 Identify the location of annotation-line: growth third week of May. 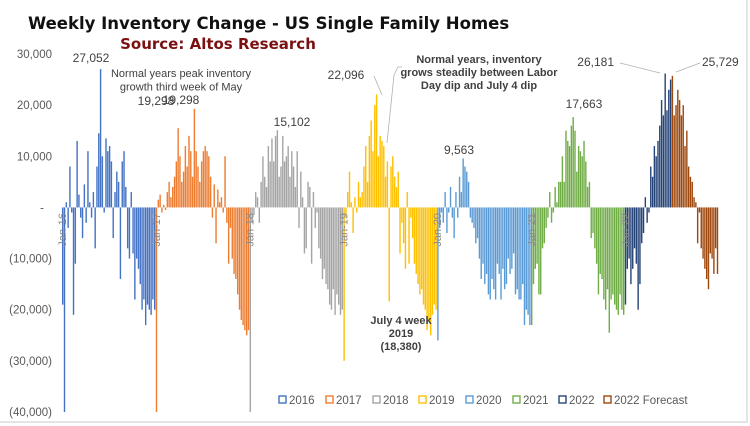
(181, 88).